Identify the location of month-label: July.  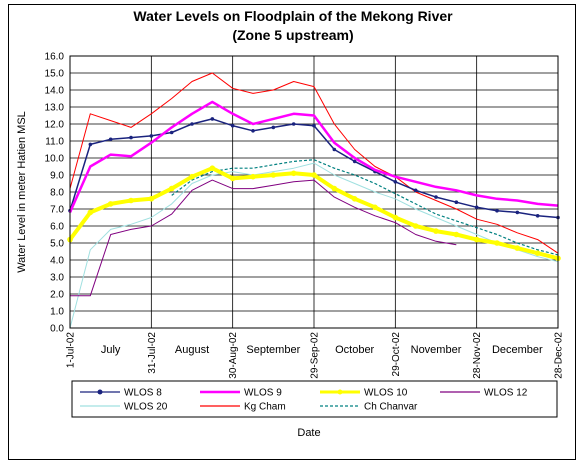
(111, 350).